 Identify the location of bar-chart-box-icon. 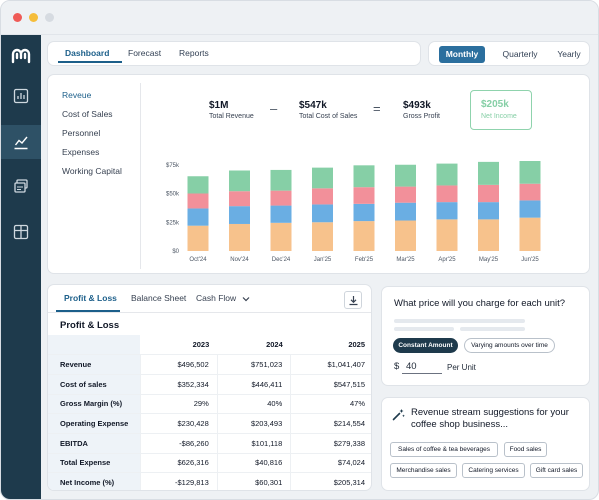
(21, 96).